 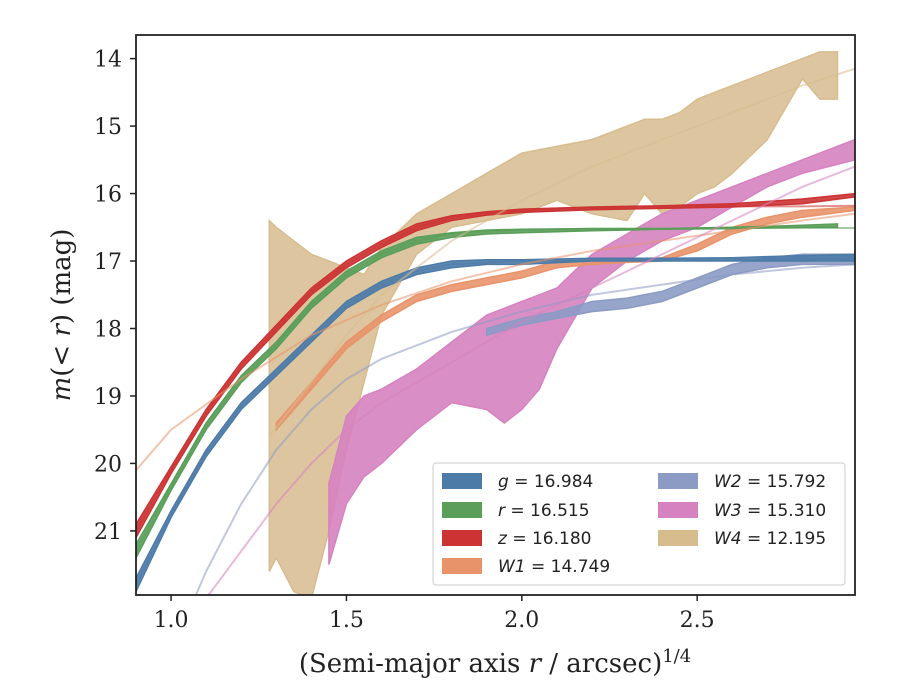 What do you see at coordinates (62, 315) in the screenshot?
I see `y-axis-title: m(< r) (mag)` at bounding box center [62, 315].